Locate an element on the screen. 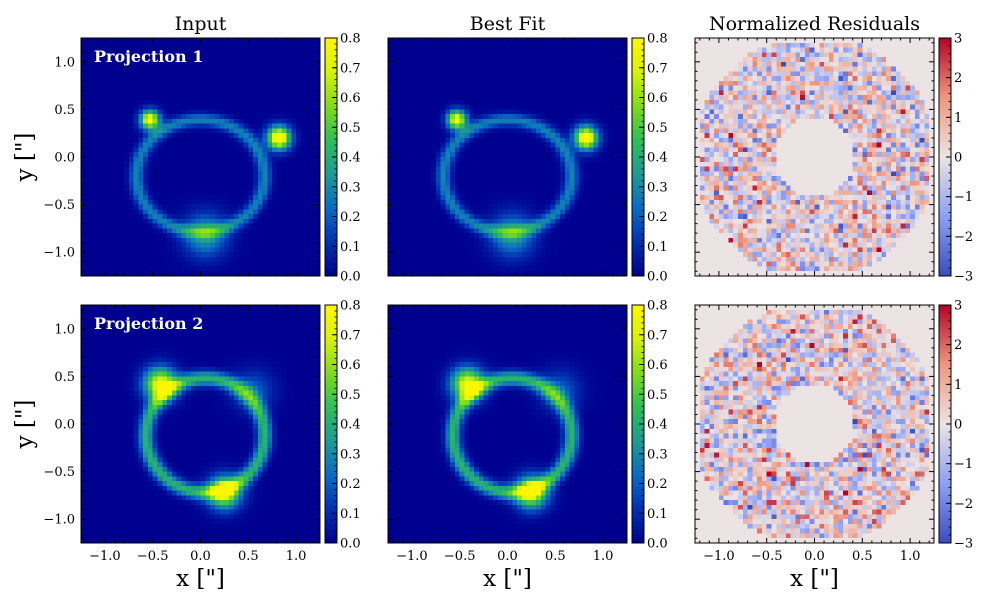 The width and height of the screenshot is (1000, 600). residuals-proj2-axes is located at coordinates (814, 424).